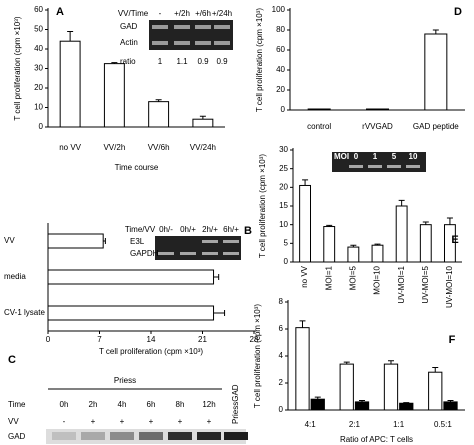 The width and height of the screenshot is (474, 445). I want to click on inset-header: VV/Time, so click(133, 13).